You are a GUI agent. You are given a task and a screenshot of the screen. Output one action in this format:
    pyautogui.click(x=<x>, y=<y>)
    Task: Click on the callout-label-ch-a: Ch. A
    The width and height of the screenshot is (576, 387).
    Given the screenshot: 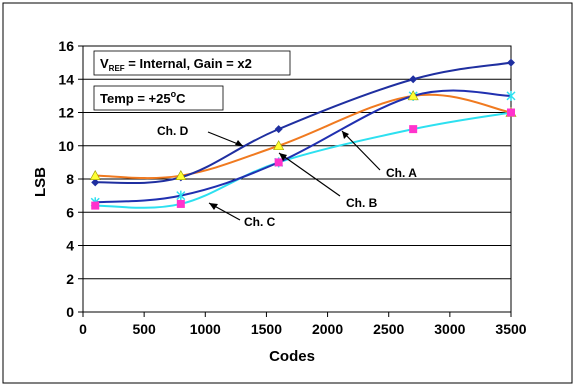 What is the action you would take?
    pyautogui.click(x=401, y=173)
    